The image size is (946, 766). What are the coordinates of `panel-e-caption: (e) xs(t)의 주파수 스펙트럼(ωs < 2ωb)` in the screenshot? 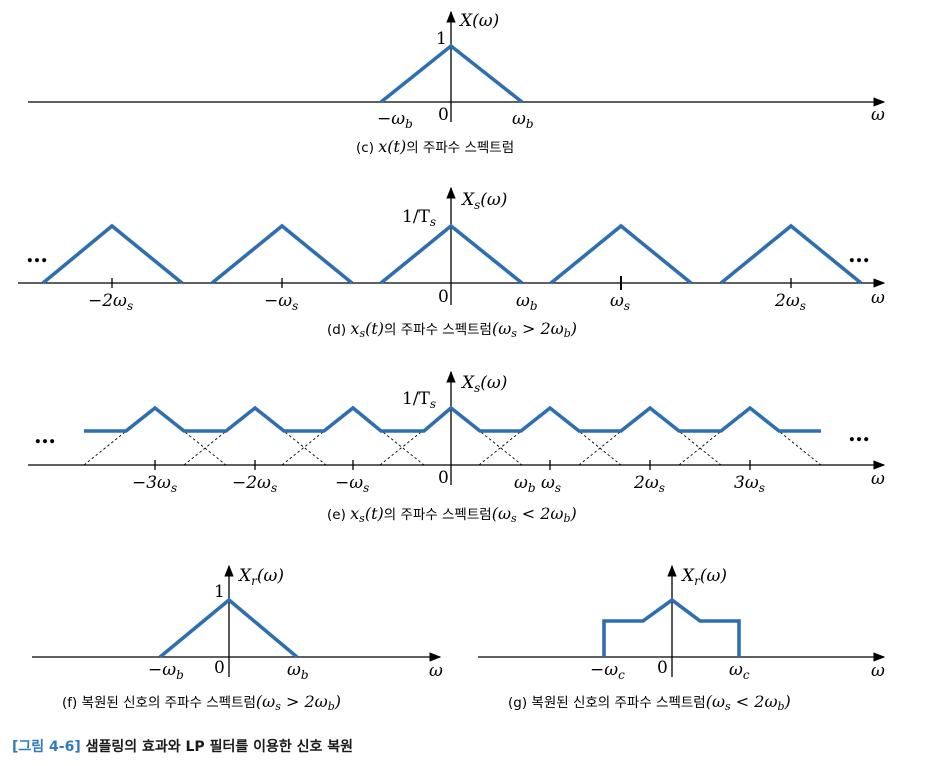 It's located at (452, 514).